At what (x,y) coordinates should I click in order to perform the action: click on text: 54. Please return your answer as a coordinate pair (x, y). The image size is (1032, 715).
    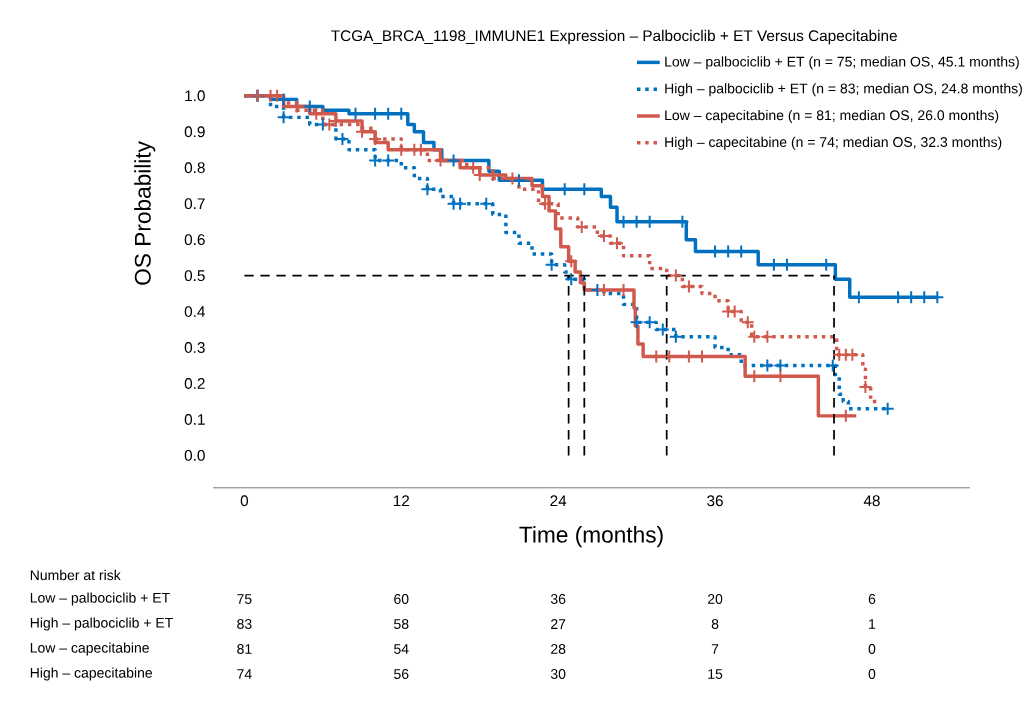
    Looking at the image, I should click on (401, 649).